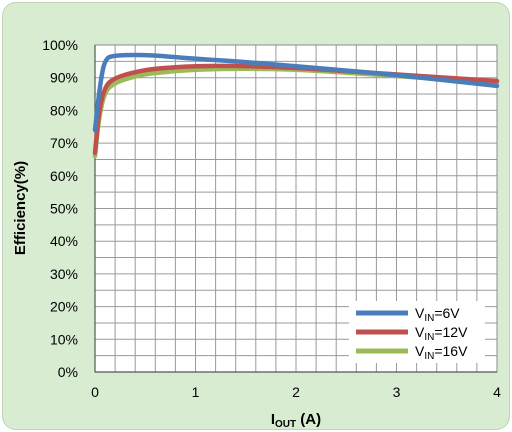 Image resolution: width=512 pixels, height=432 pixels. Describe the element at coordinates (95, 392) in the screenshot. I see `x-tick-label: 0` at that location.